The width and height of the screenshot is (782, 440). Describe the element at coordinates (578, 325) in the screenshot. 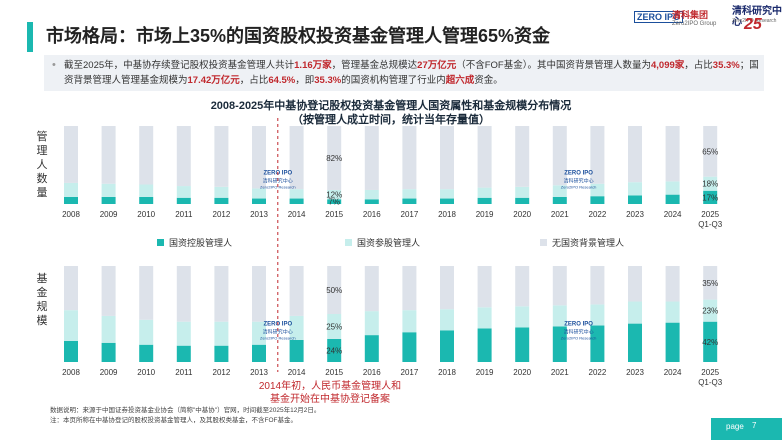

I see `watermark-zero: ZERO IPO` at that location.